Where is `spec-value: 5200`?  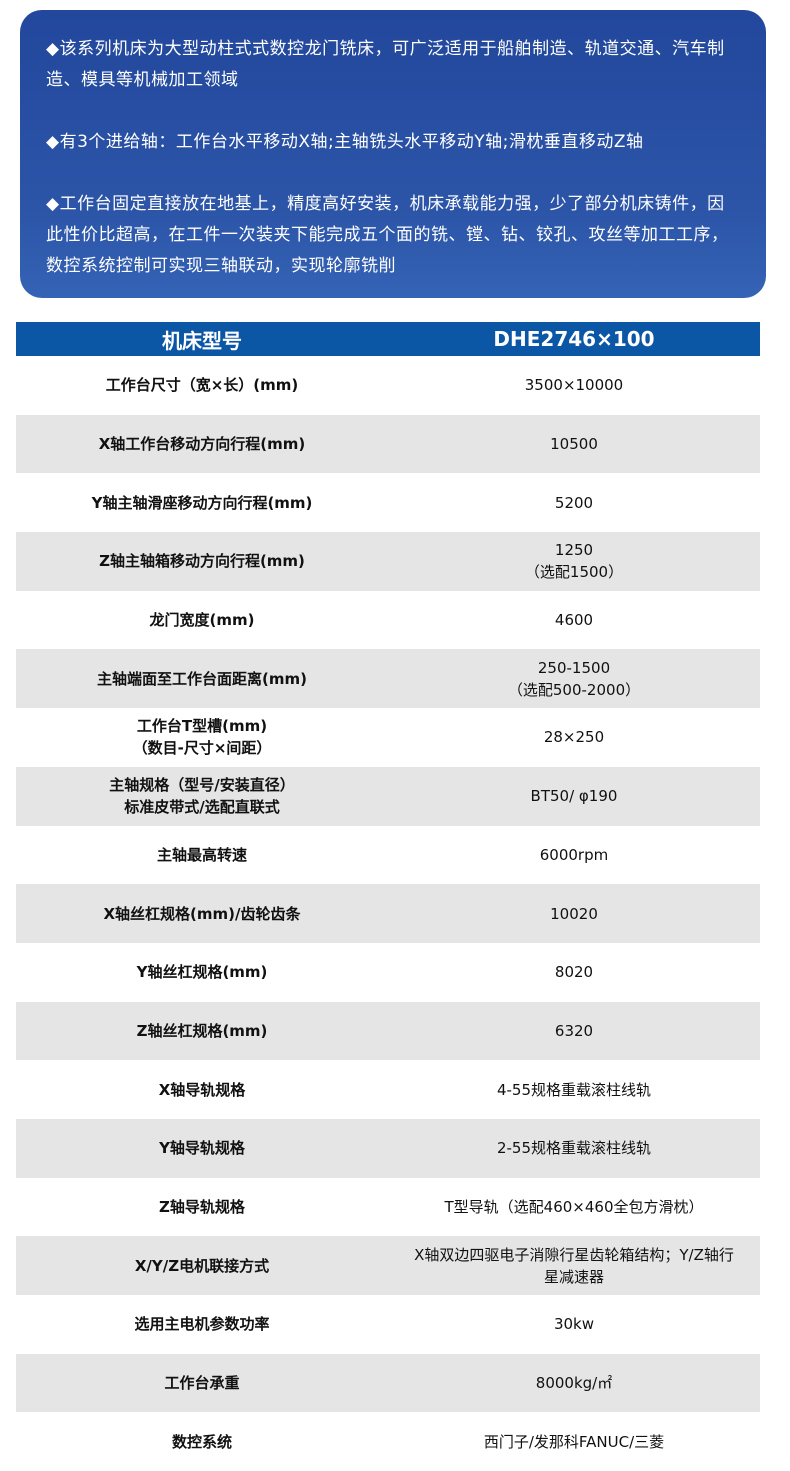
spec-value: 5200 is located at coordinates (574, 502).